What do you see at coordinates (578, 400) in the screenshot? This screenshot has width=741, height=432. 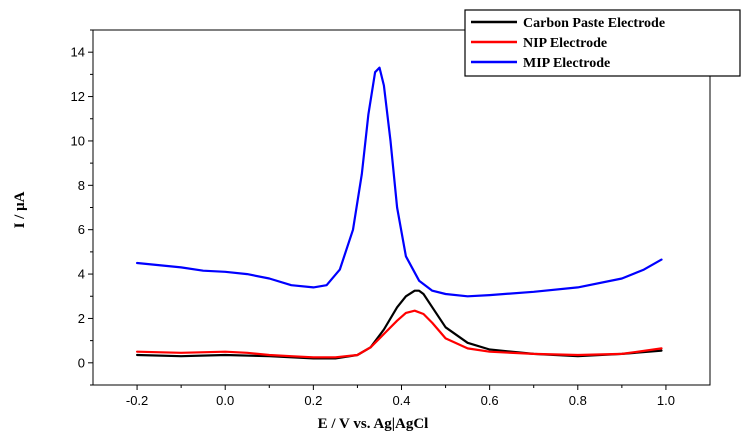 I see `x-tick-label: 0.8` at bounding box center [578, 400].